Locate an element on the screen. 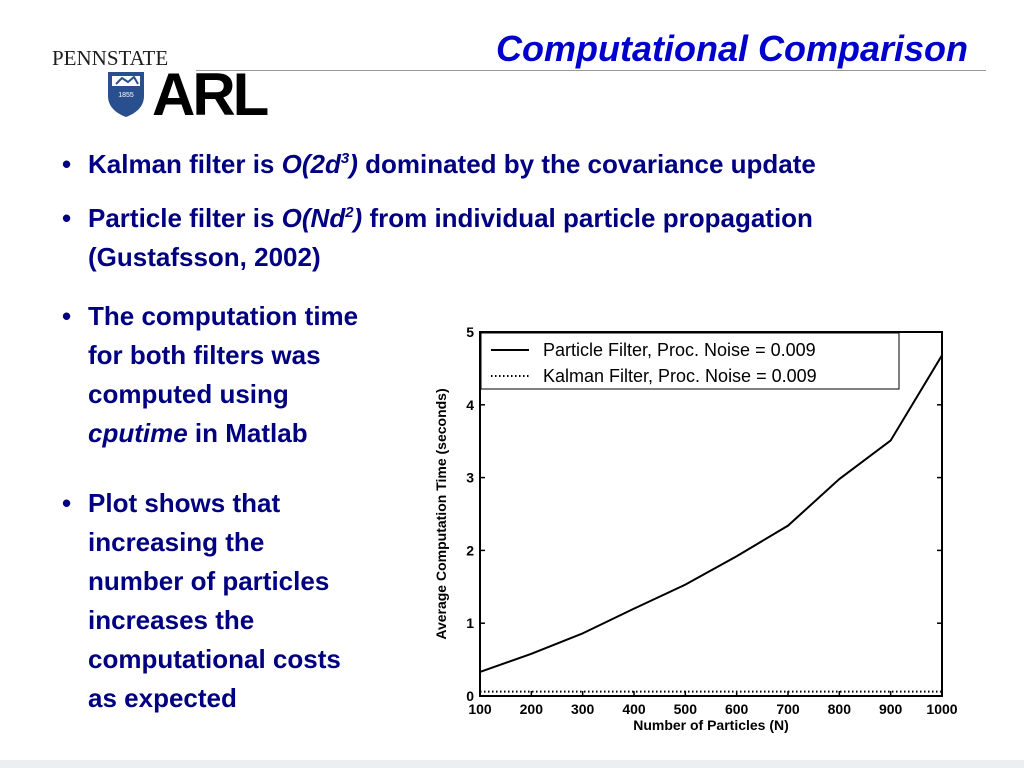 The width and height of the screenshot is (1024, 768). y-tick-label: 1 is located at coordinates (470, 623).